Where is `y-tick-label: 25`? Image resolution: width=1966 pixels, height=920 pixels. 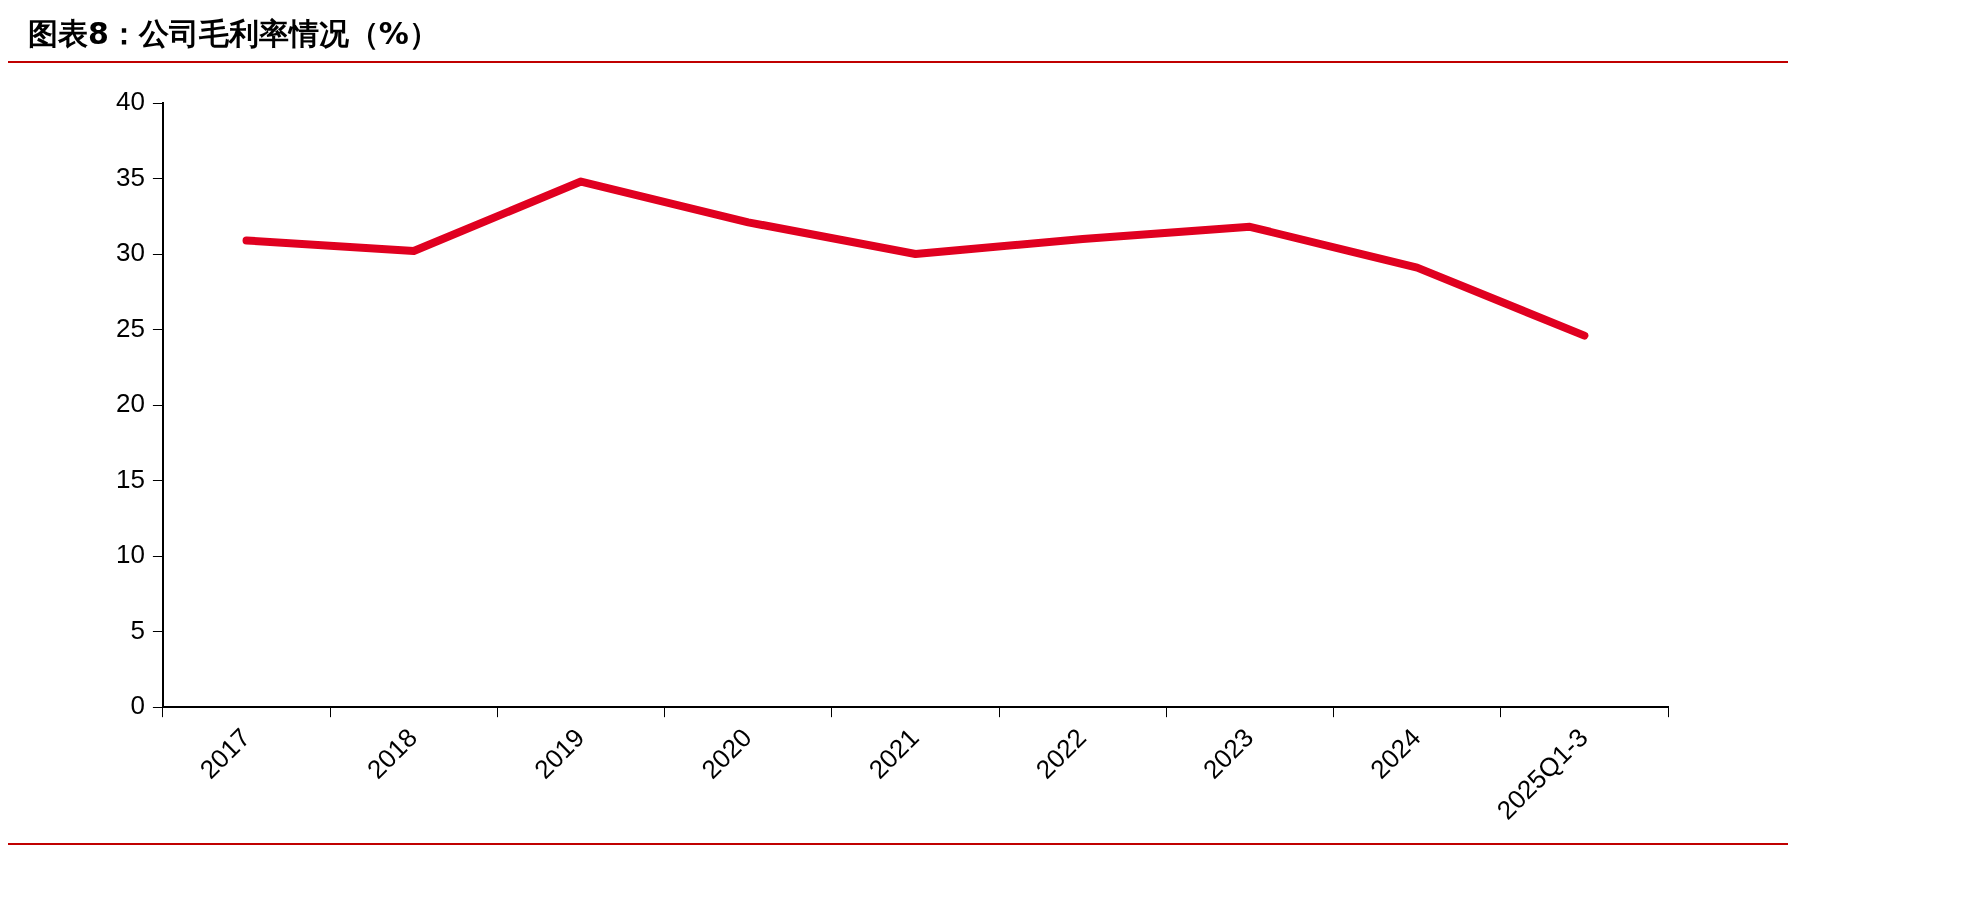 y-tick-label: 25 is located at coordinates (130, 327).